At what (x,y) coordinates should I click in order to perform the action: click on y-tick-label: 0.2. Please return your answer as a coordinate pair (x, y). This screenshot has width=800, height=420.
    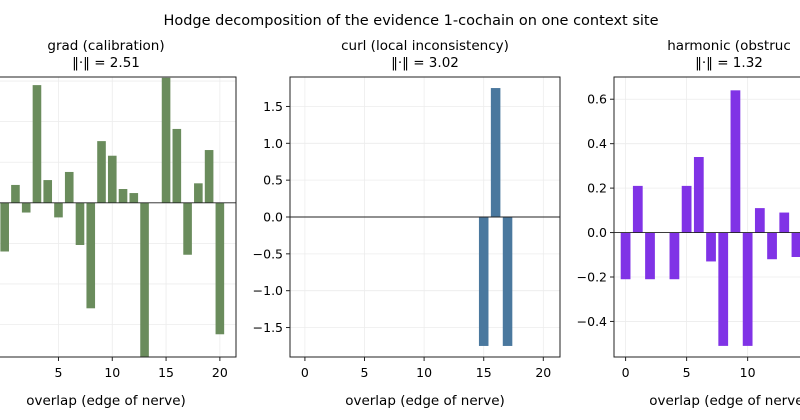
    Looking at the image, I should click on (597, 188).